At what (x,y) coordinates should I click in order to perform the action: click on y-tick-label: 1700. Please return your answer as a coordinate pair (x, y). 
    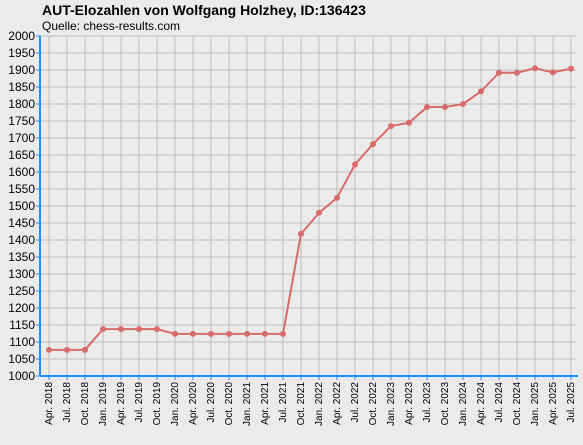
    Looking at the image, I should click on (21, 138).